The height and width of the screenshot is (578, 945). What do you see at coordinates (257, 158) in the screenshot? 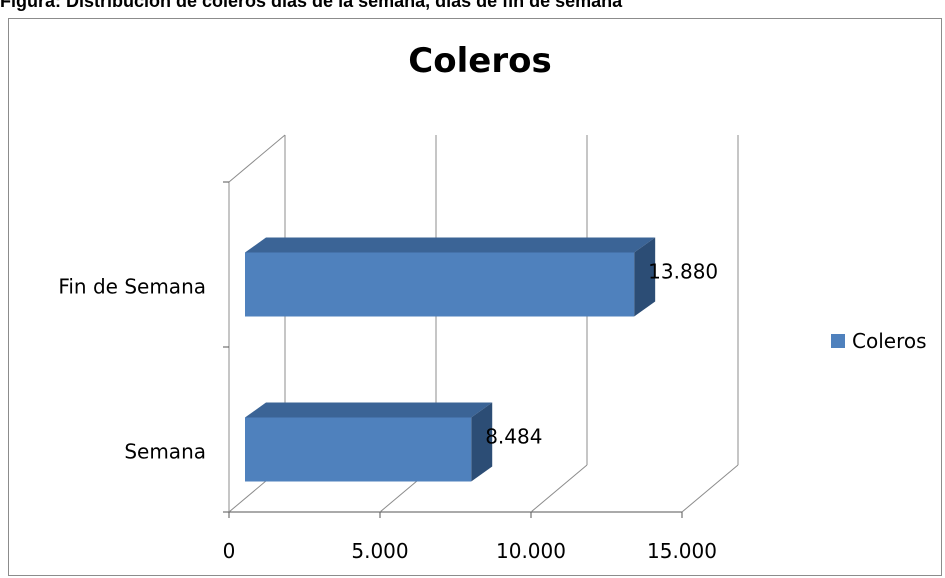
I see `left-wall-top-edge` at bounding box center [257, 158].